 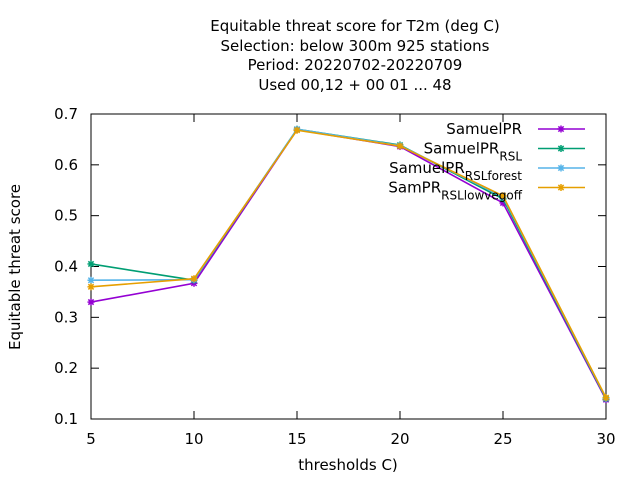 I want to click on legend-label: SamuelPRRSL, so click(x=473, y=152).